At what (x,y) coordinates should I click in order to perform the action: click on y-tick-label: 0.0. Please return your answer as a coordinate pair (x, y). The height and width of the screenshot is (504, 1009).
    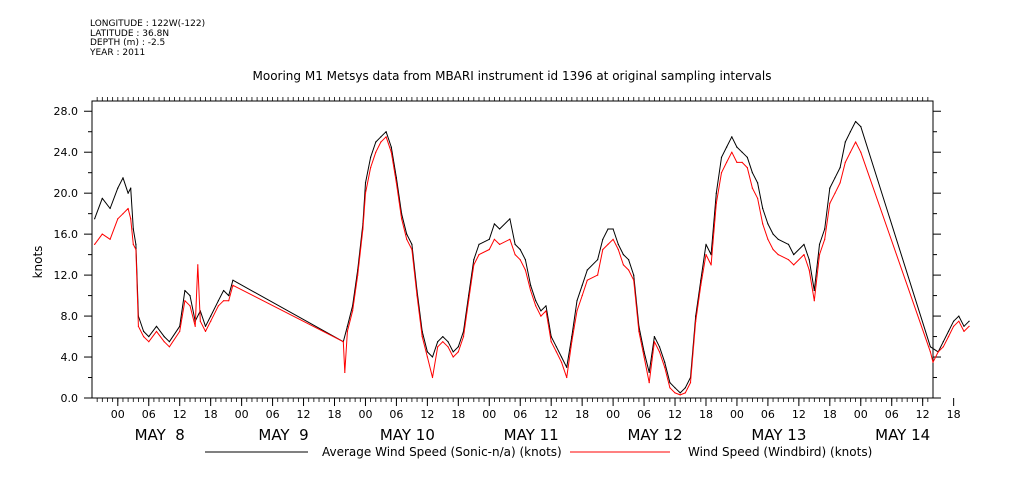
    Looking at the image, I should click on (70, 398).